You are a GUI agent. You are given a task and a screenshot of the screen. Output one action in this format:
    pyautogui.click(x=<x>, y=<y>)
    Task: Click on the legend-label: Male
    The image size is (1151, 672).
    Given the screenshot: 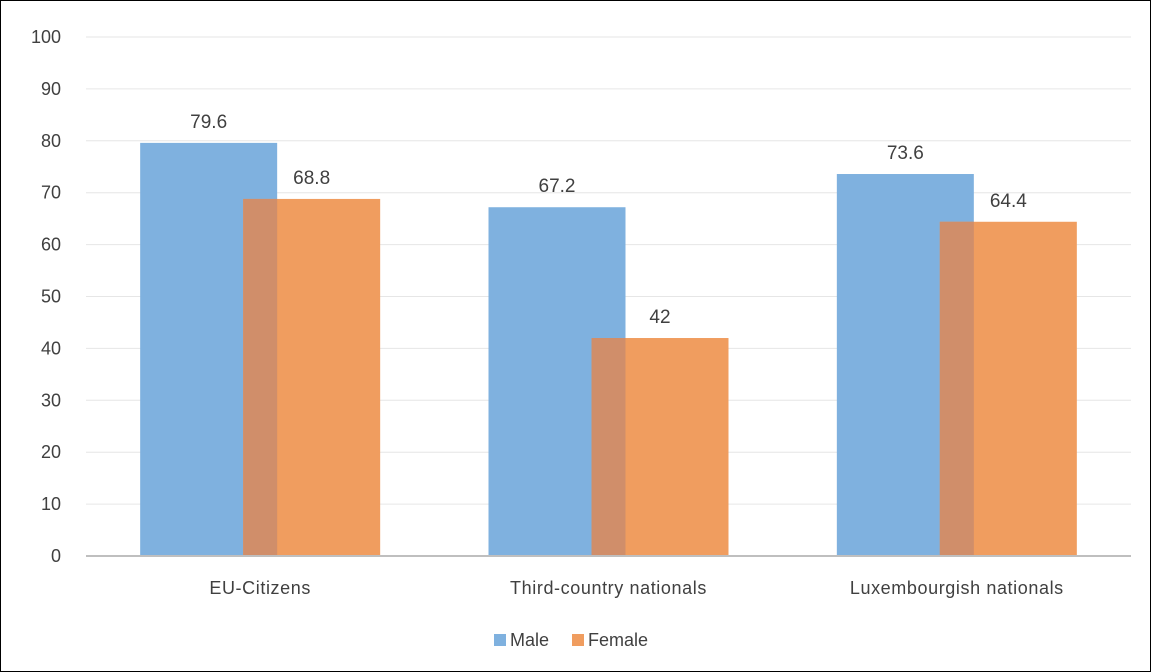 What is the action you would take?
    pyautogui.click(x=529, y=640)
    